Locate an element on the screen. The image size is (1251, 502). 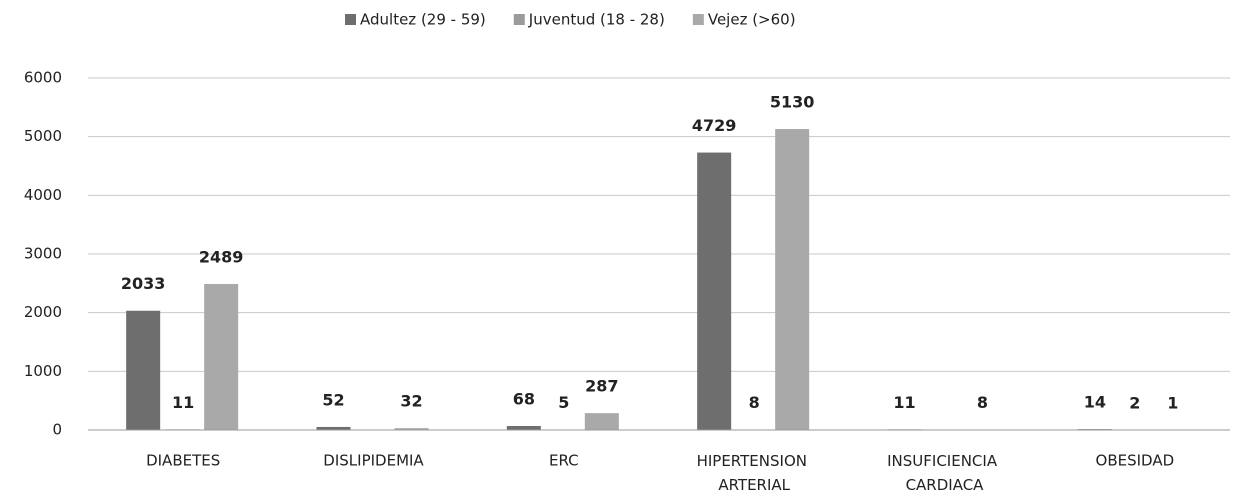
data-label: 5 is located at coordinates (563, 402).